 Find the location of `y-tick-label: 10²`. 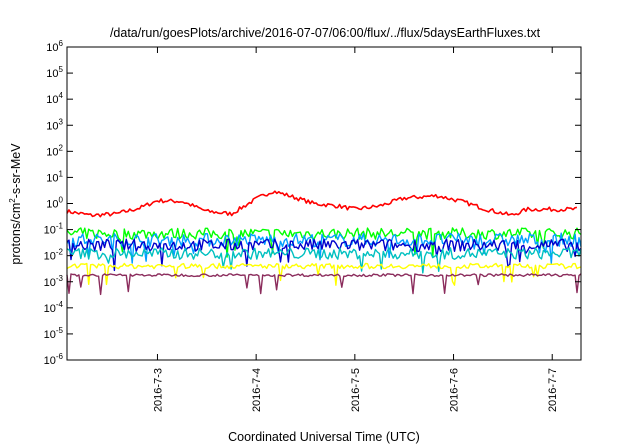

y-tick-label: 10² is located at coordinates (54, 150).